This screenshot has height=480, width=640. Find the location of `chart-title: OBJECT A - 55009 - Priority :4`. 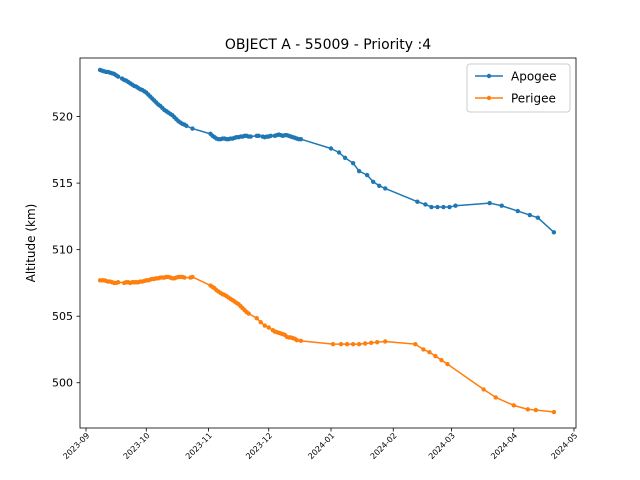

chart-title: OBJECT A - 55009 - Priority :4 is located at coordinates (328, 45).